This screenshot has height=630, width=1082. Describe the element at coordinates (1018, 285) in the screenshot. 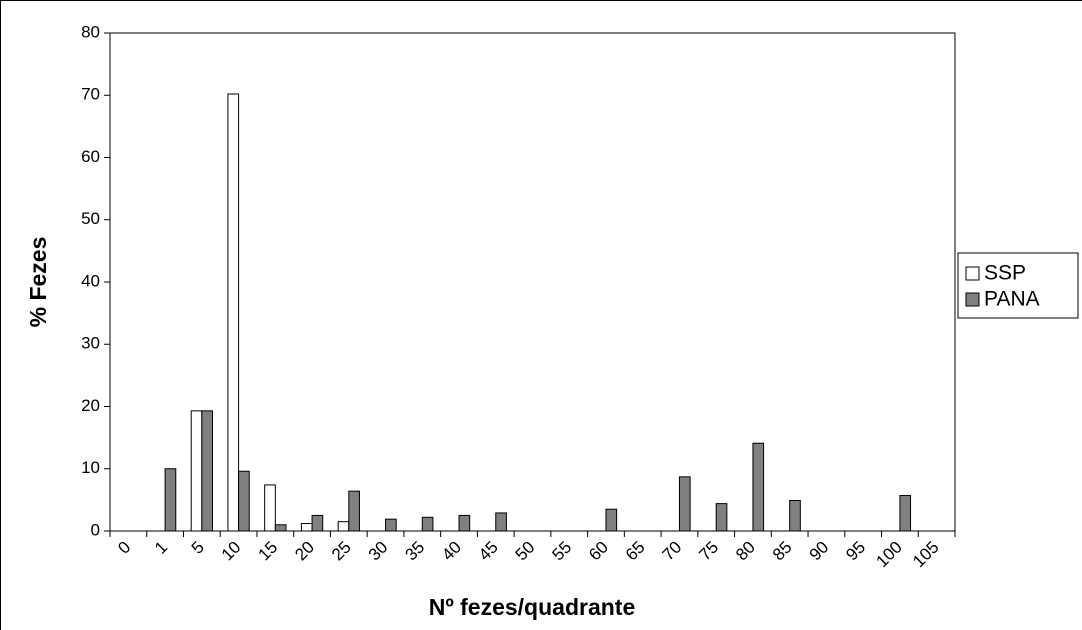

I see `legend` at that location.